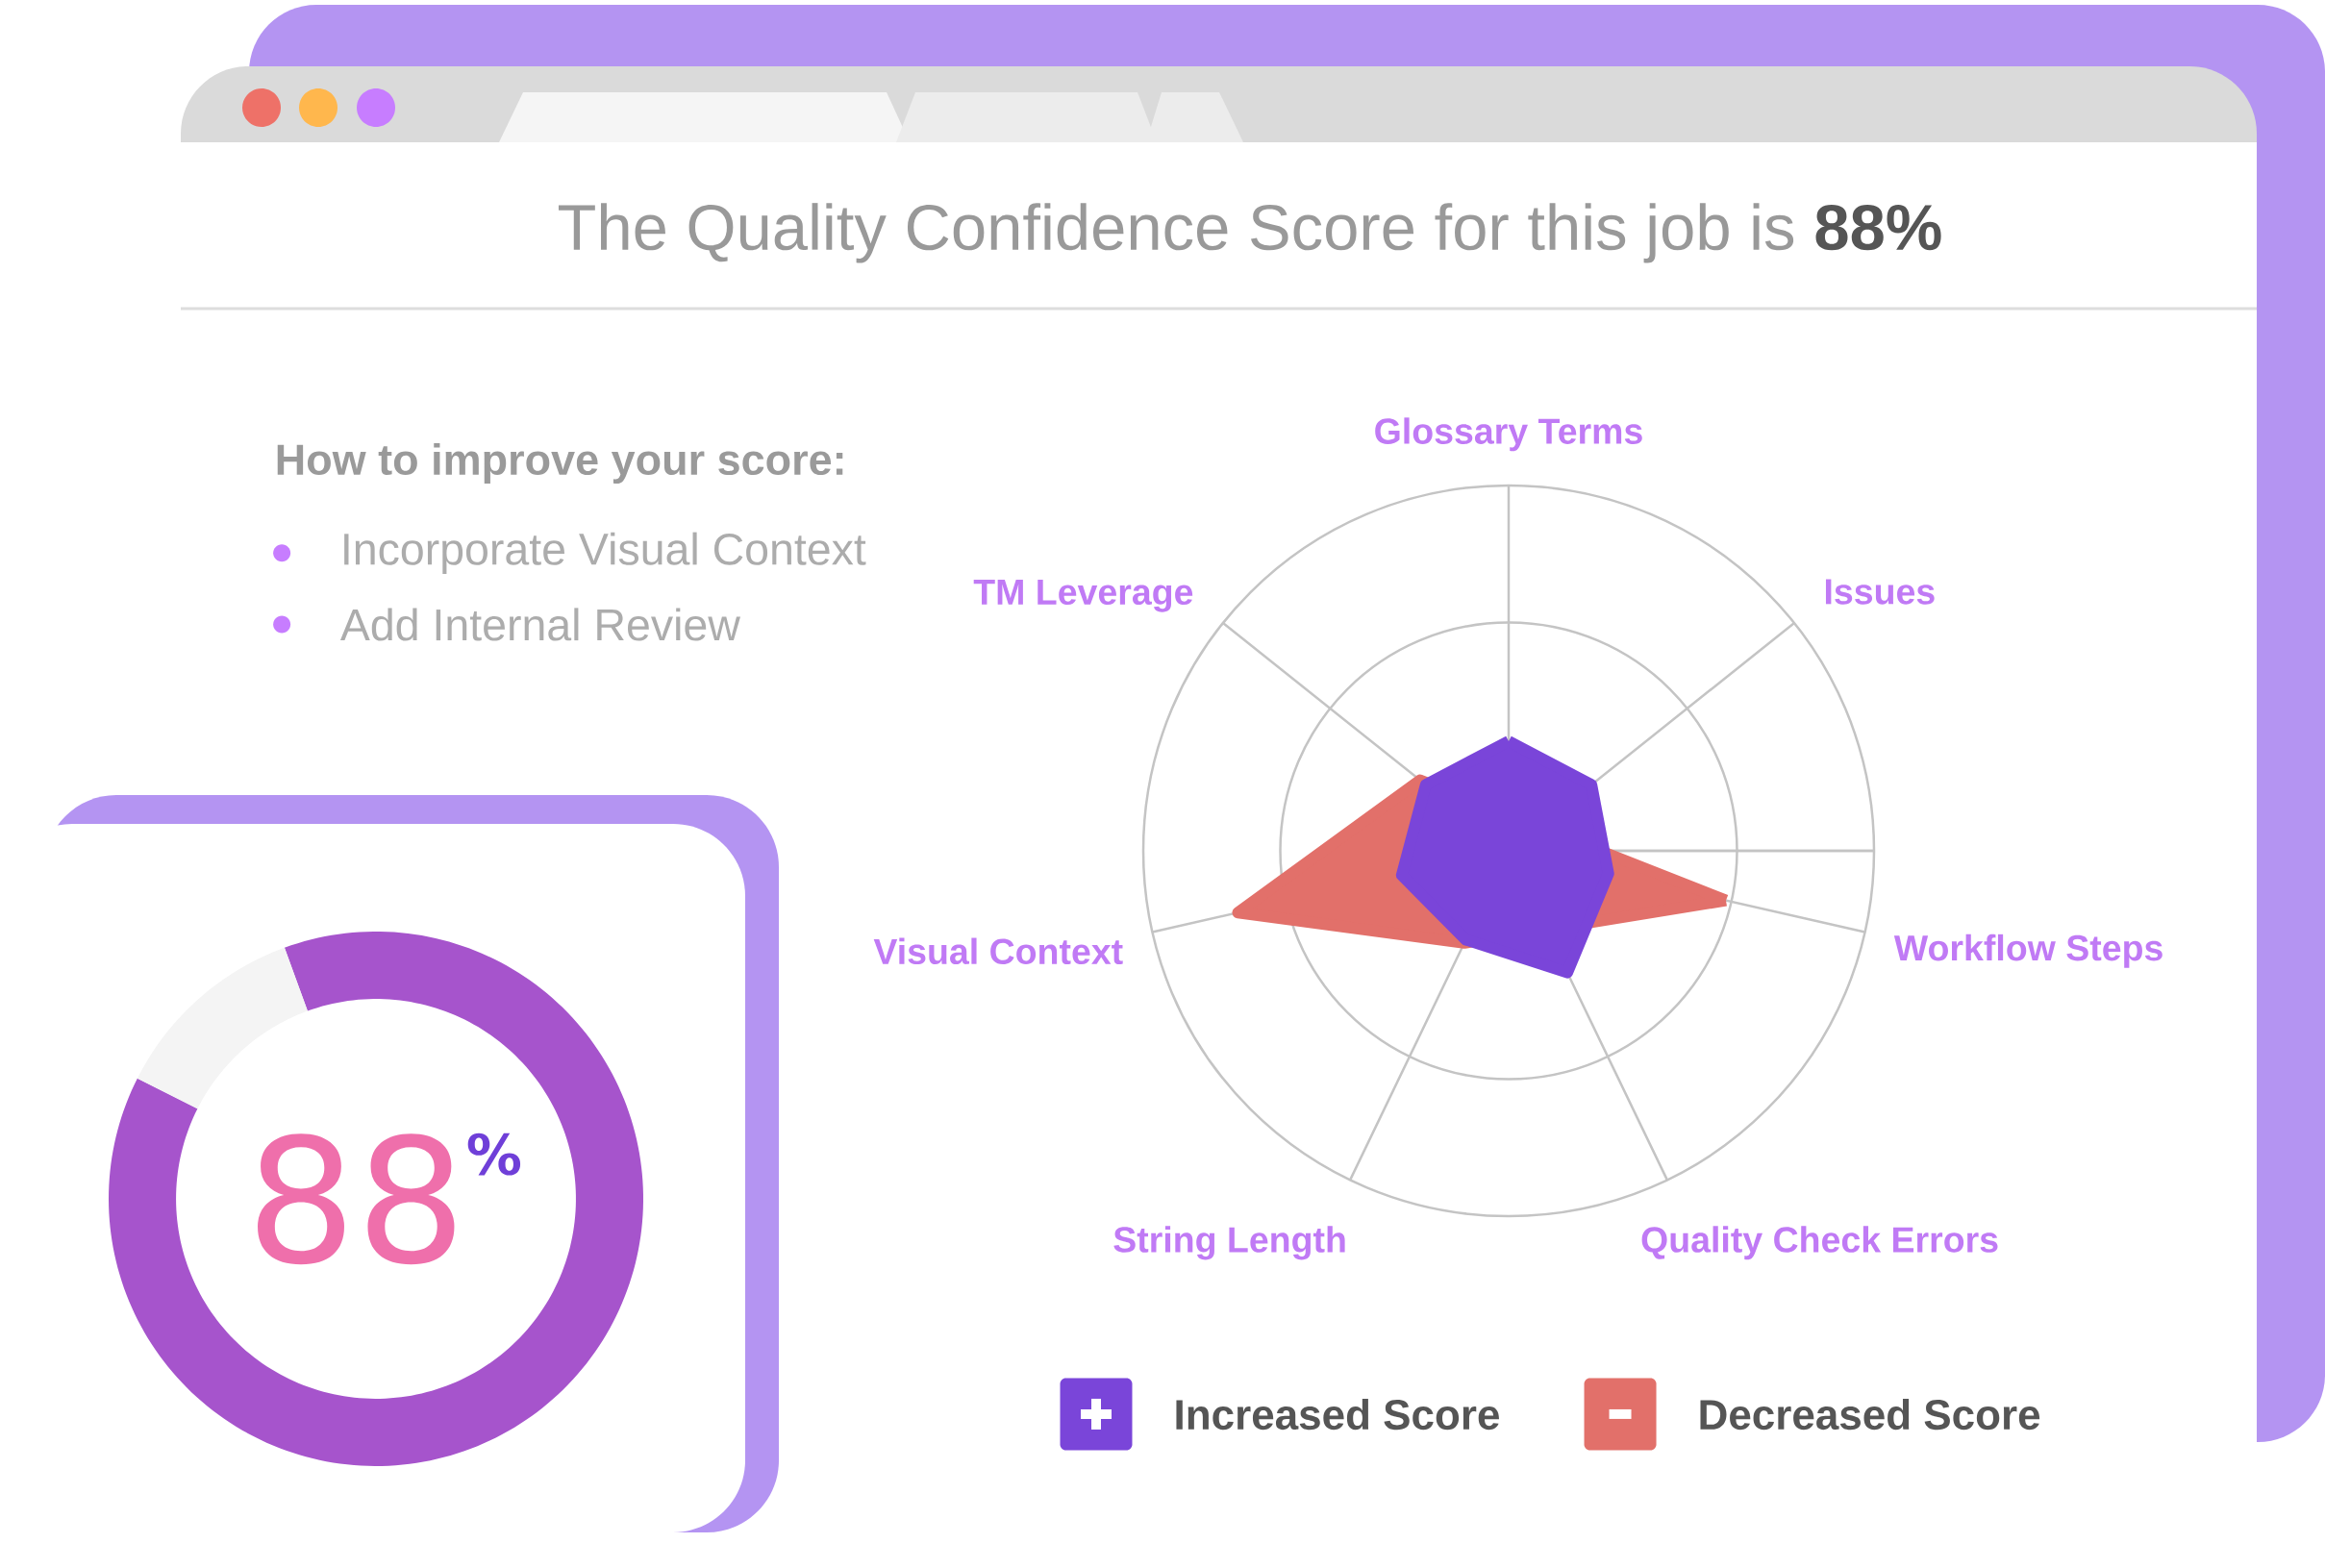  I want to click on spoke-label: Glossary Terms, so click(1509, 434).